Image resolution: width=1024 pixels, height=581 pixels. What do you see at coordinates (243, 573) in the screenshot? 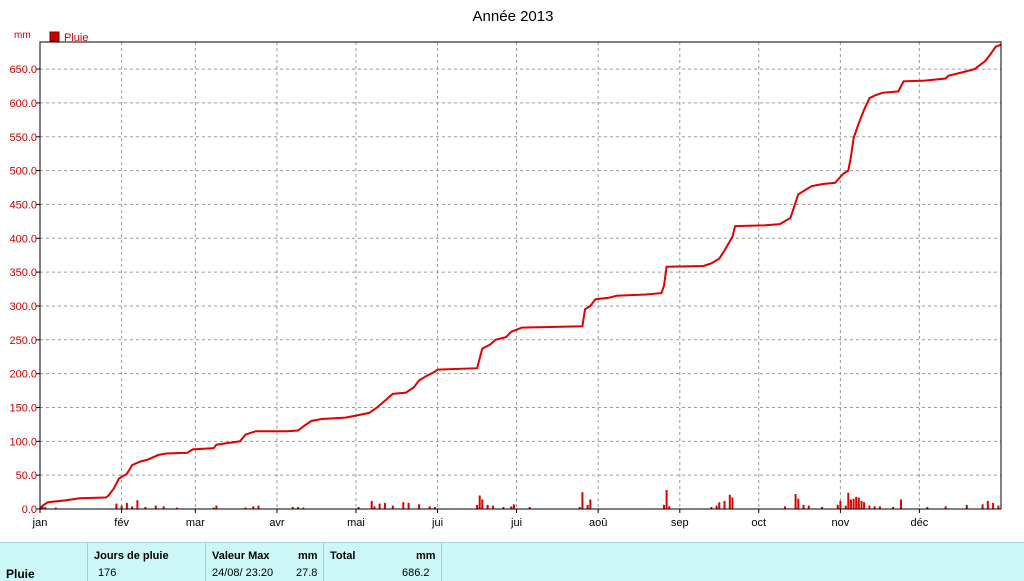
I see `max-value-date: 24/08/ 23:20` at bounding box center [243, 573].